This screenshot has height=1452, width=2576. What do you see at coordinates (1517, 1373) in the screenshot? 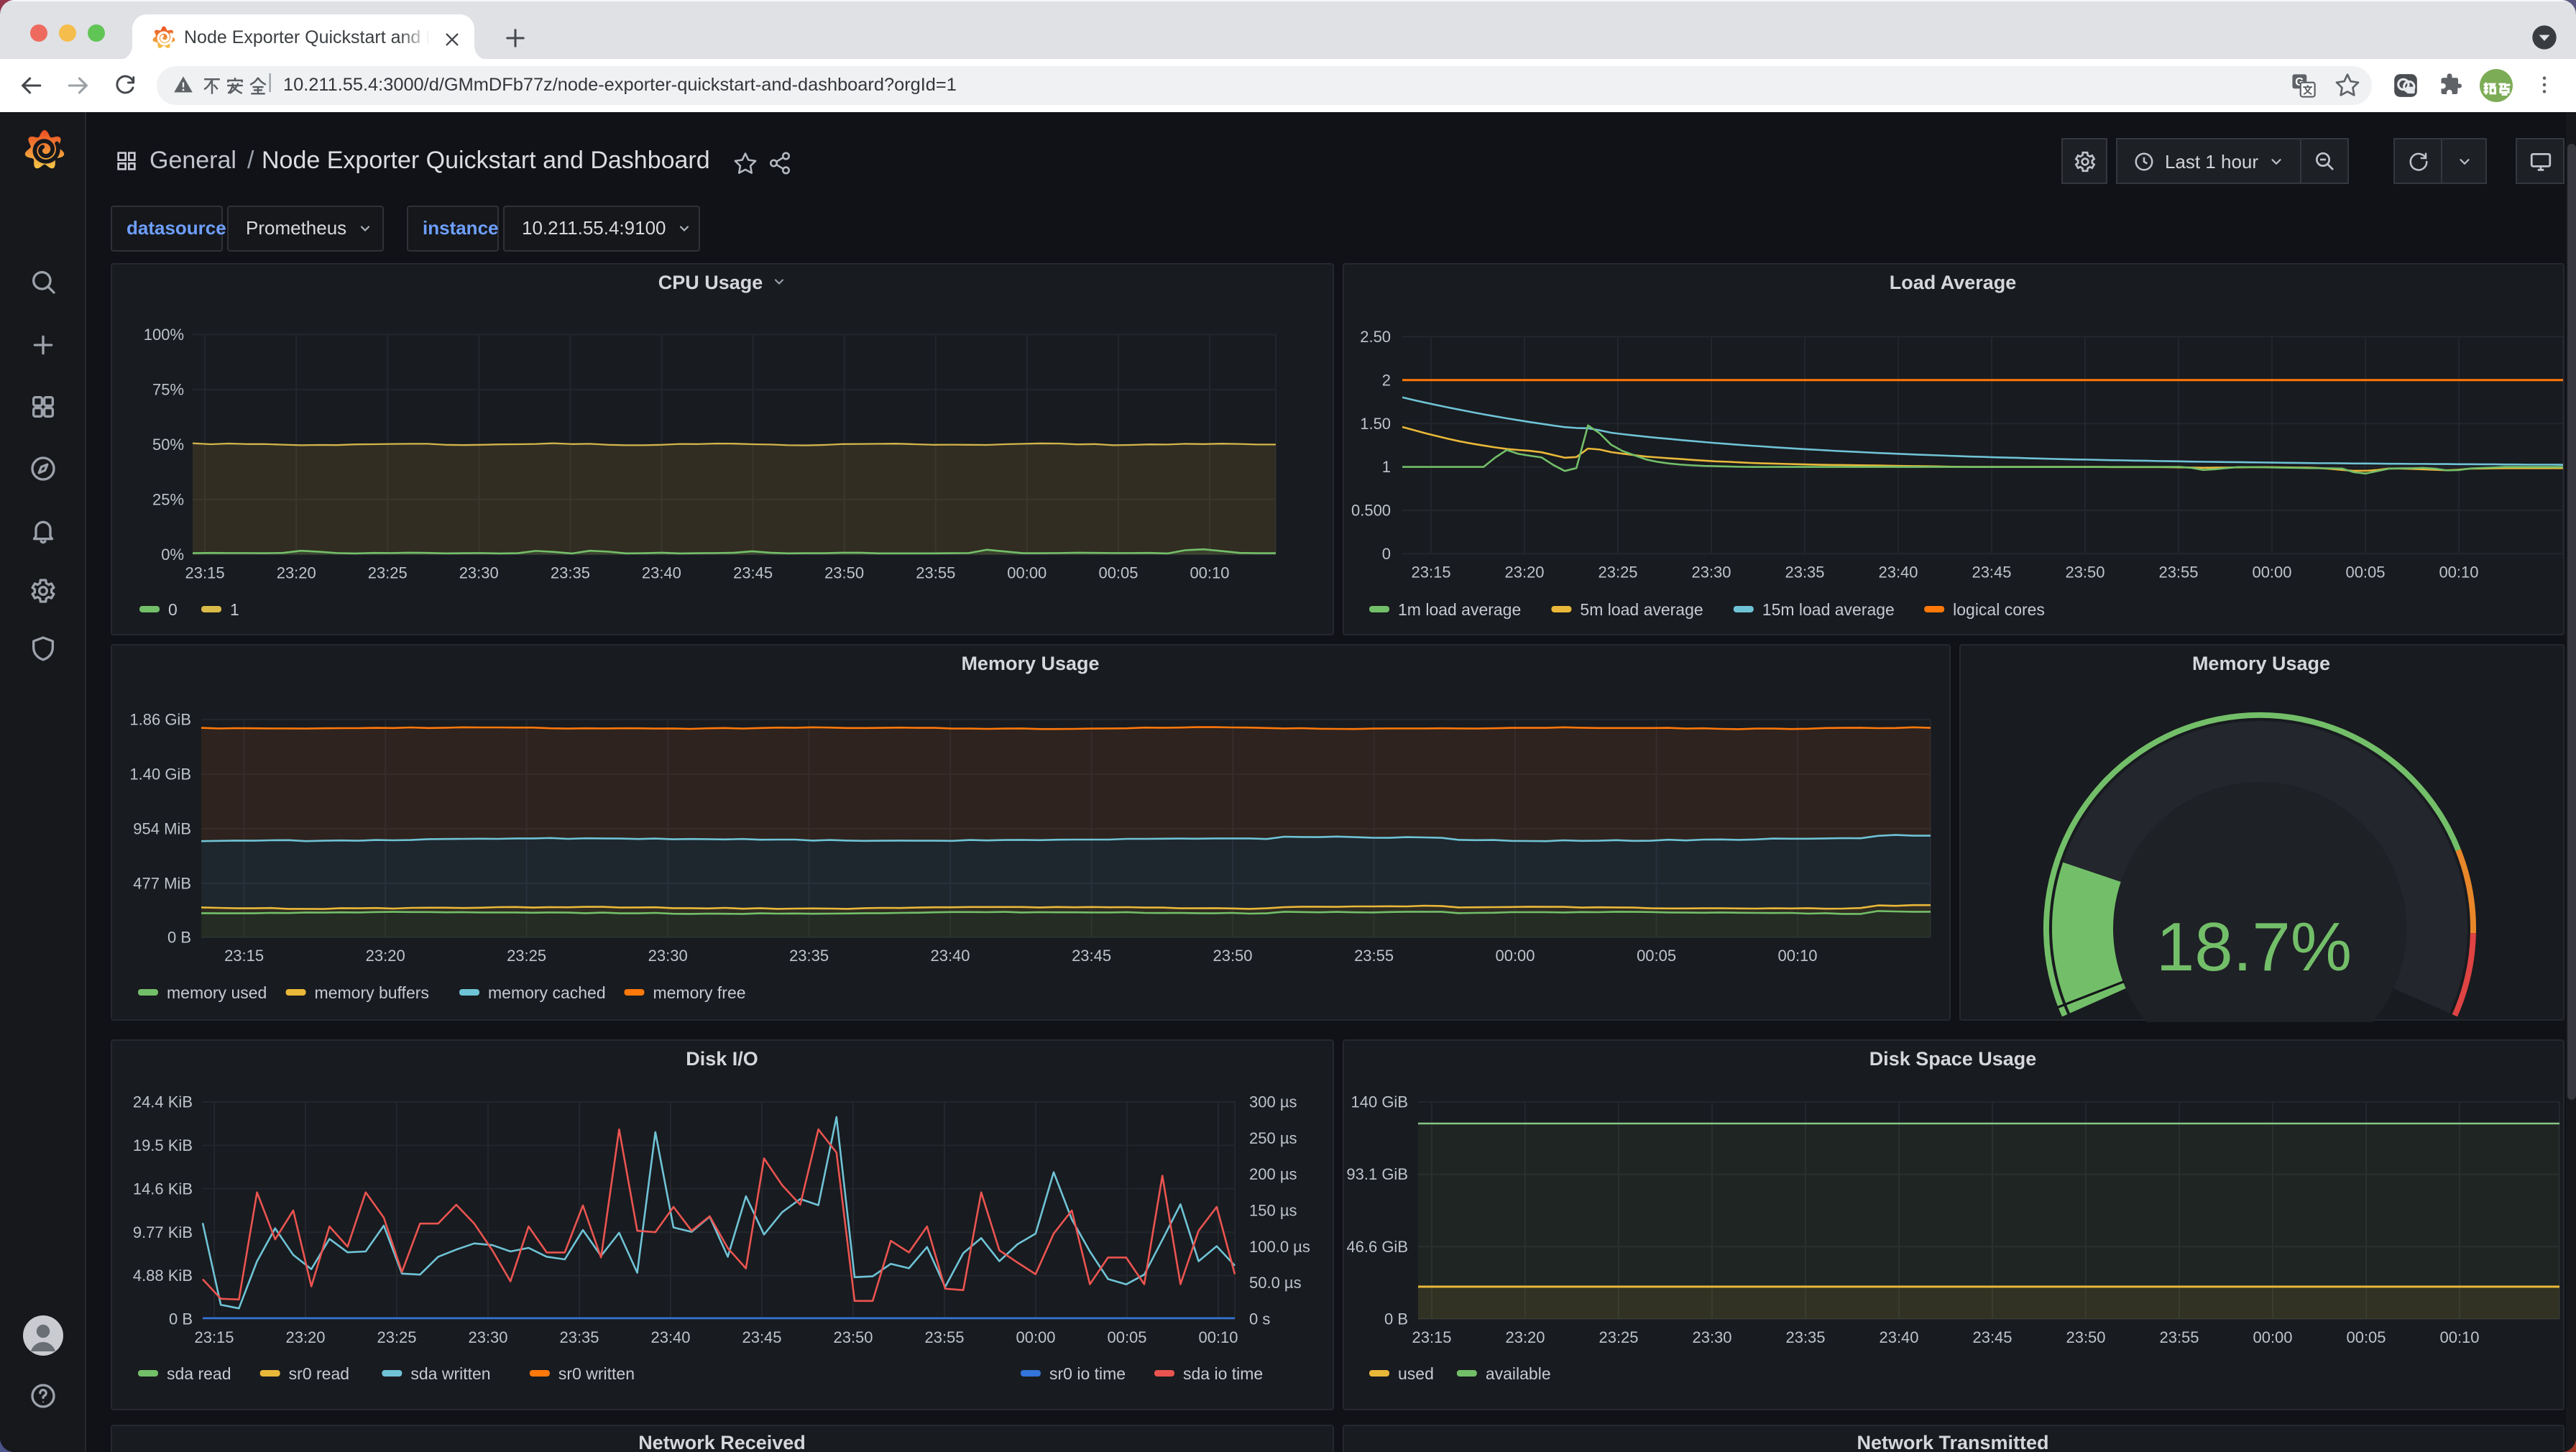
I see `svg-text: available` at bounding box center [1517, 1373].